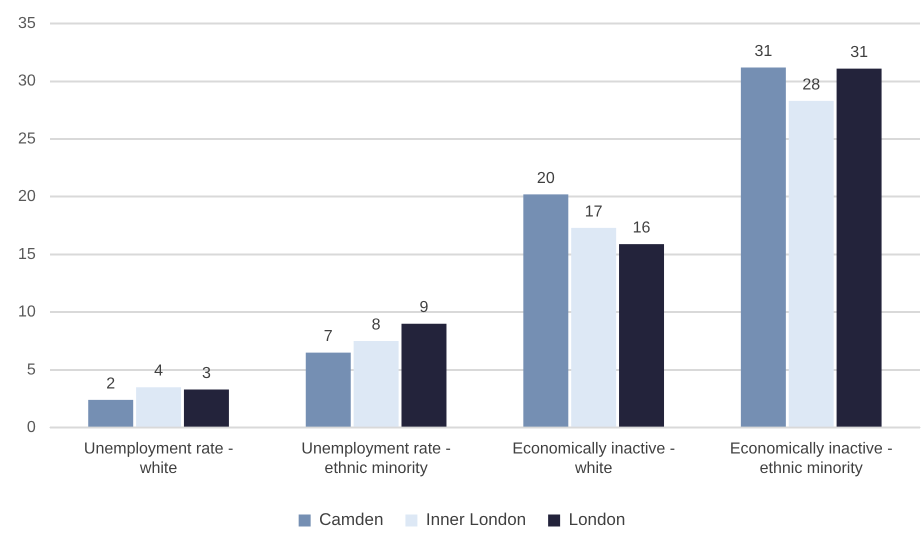 This screenshot has height=545, width=924. Describe the element at coordinates (159, 458) in the screenshot. I see `x-tick-label: Unemployment rate - white` at that location.